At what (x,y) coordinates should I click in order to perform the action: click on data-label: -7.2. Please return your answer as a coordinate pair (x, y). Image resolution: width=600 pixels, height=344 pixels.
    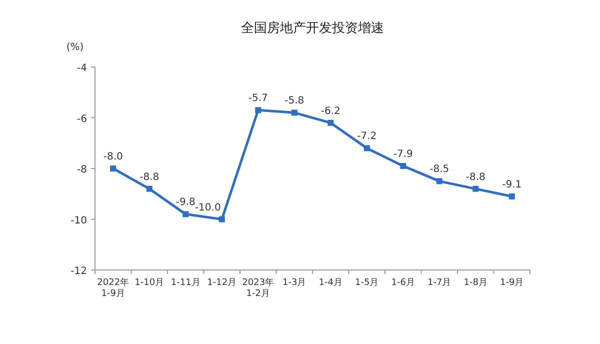
    Looking at the image, I should click on (367, 136).